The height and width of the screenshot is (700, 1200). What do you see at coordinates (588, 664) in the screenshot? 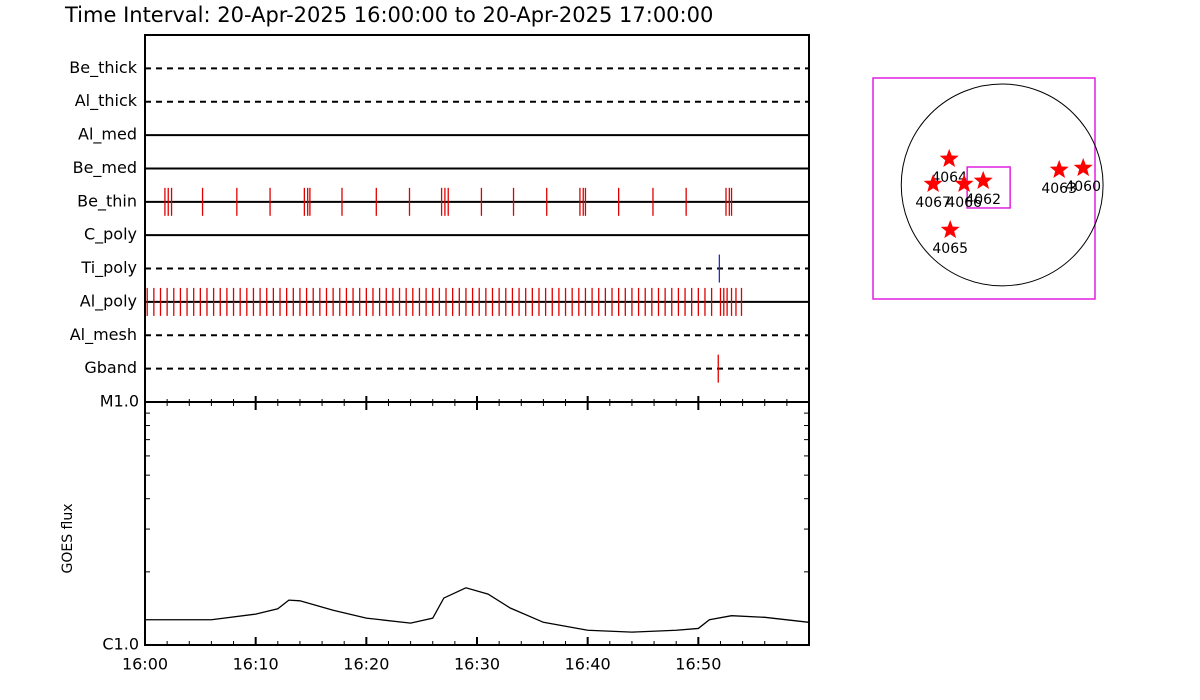
I see `x-tick-label: 16:40` at bounding box center [588, 664].